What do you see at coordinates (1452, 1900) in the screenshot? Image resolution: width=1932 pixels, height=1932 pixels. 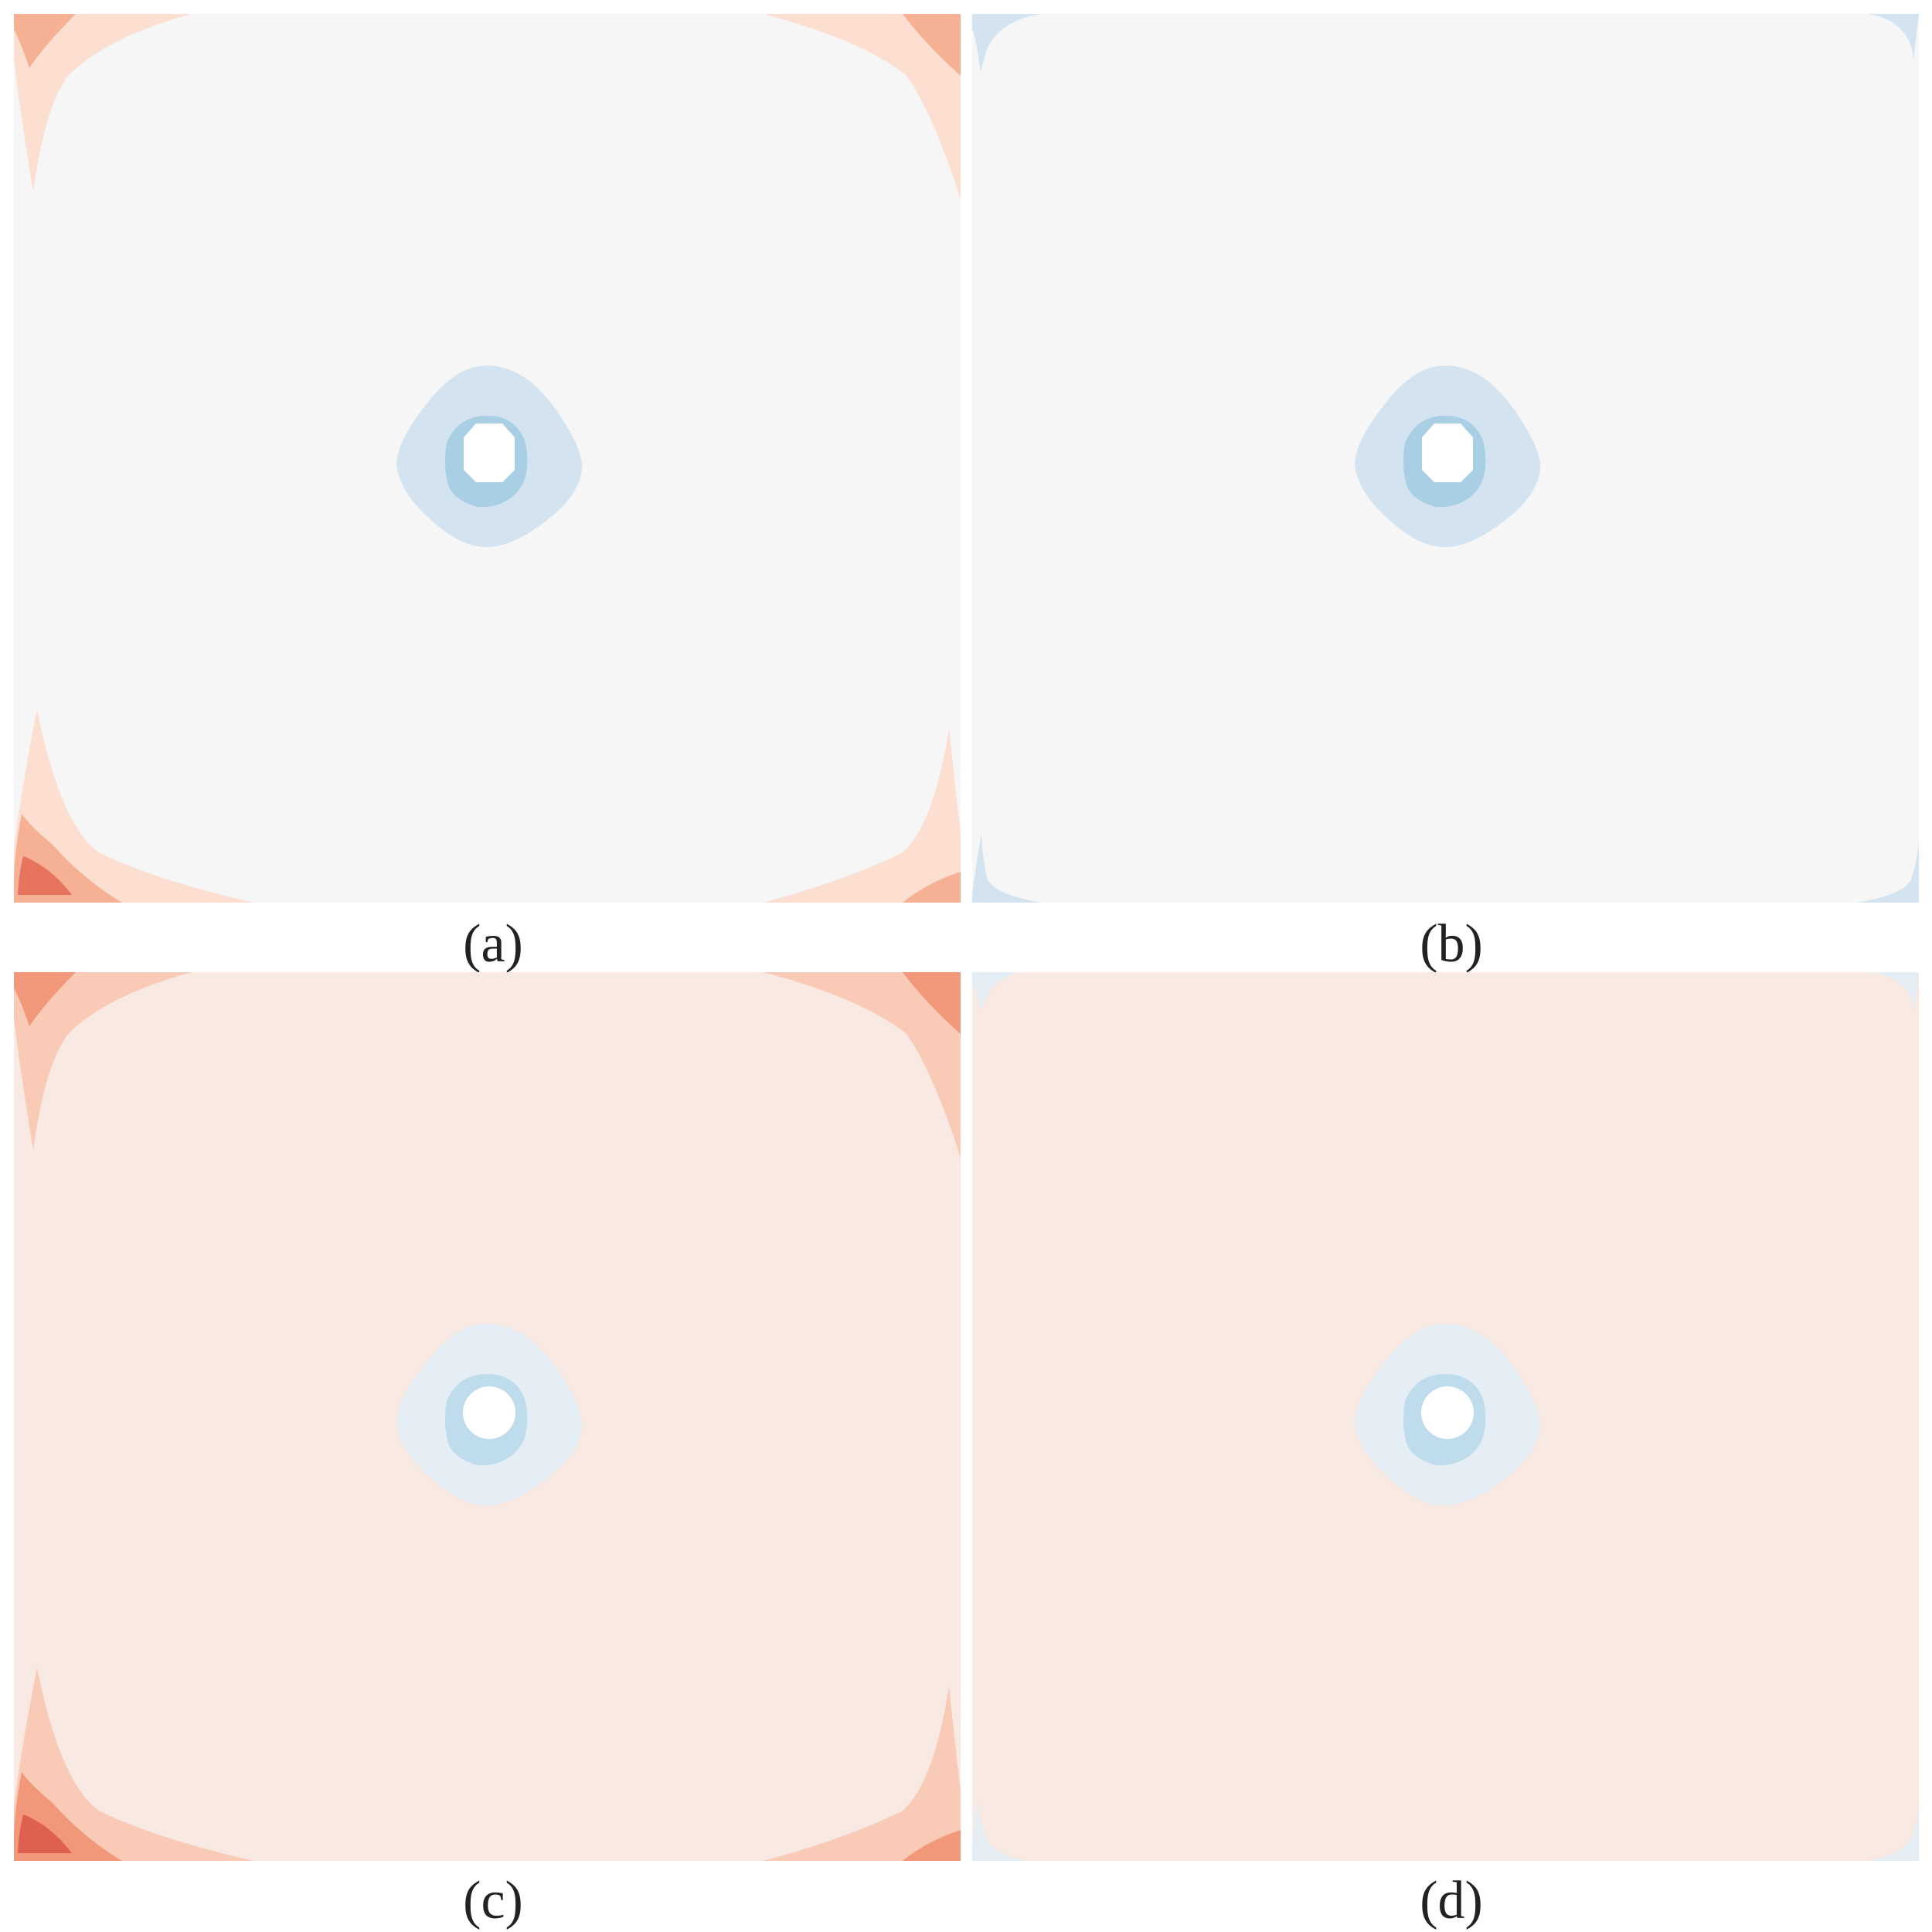 I see `caption-d: (d)` at bounding box center [1452, 1900].